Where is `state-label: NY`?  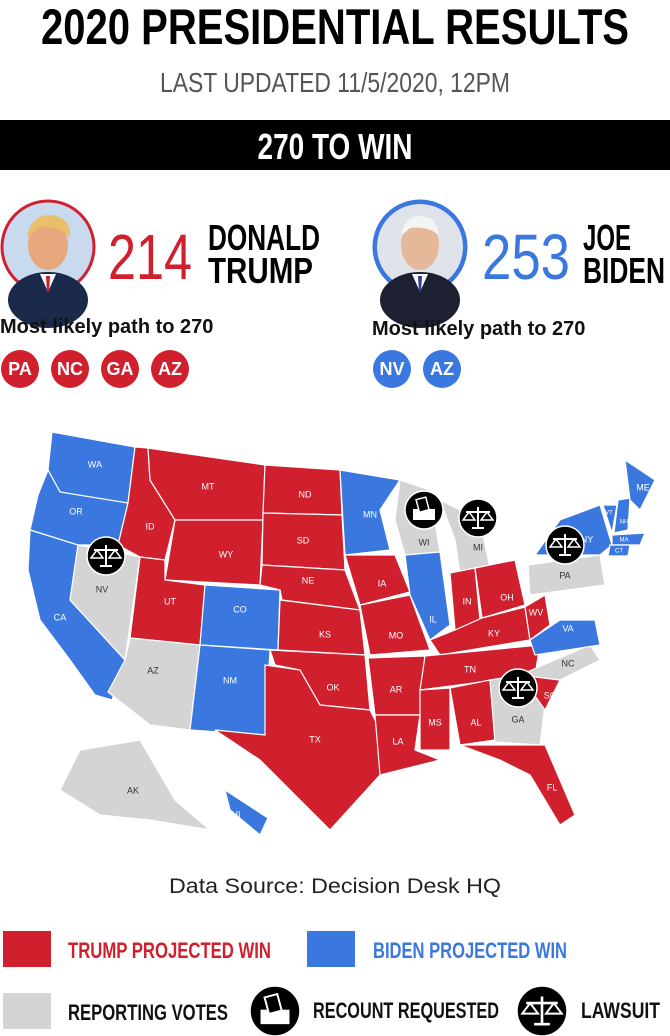 state-label: NY is located at coordinates (587, 539).